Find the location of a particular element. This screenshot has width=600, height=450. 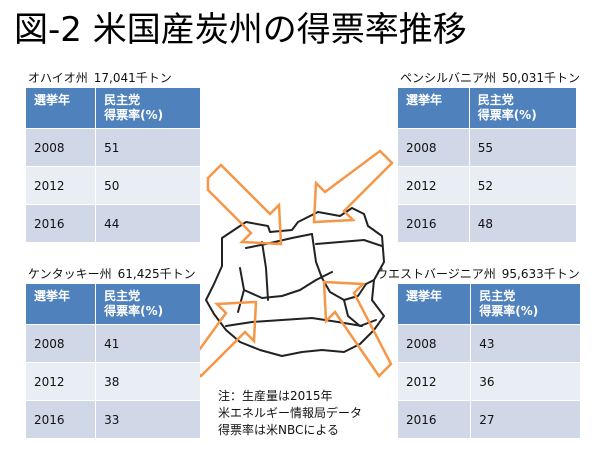

caption-pennsylvania: ペンシルバニア州 50,031千トン is located at coordinates (489, 79).